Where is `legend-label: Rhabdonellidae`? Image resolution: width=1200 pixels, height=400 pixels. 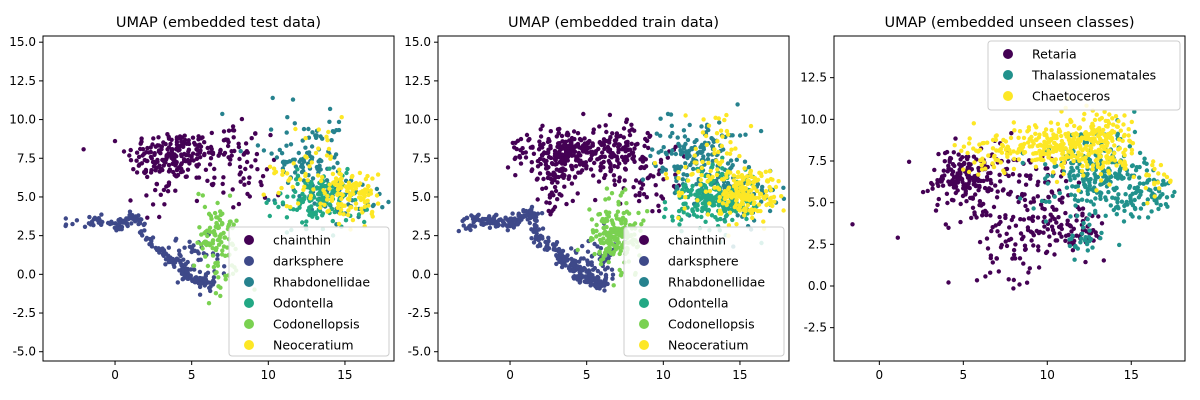 legend-label: Rhabdonellidae is located at coordinates (716, 282).